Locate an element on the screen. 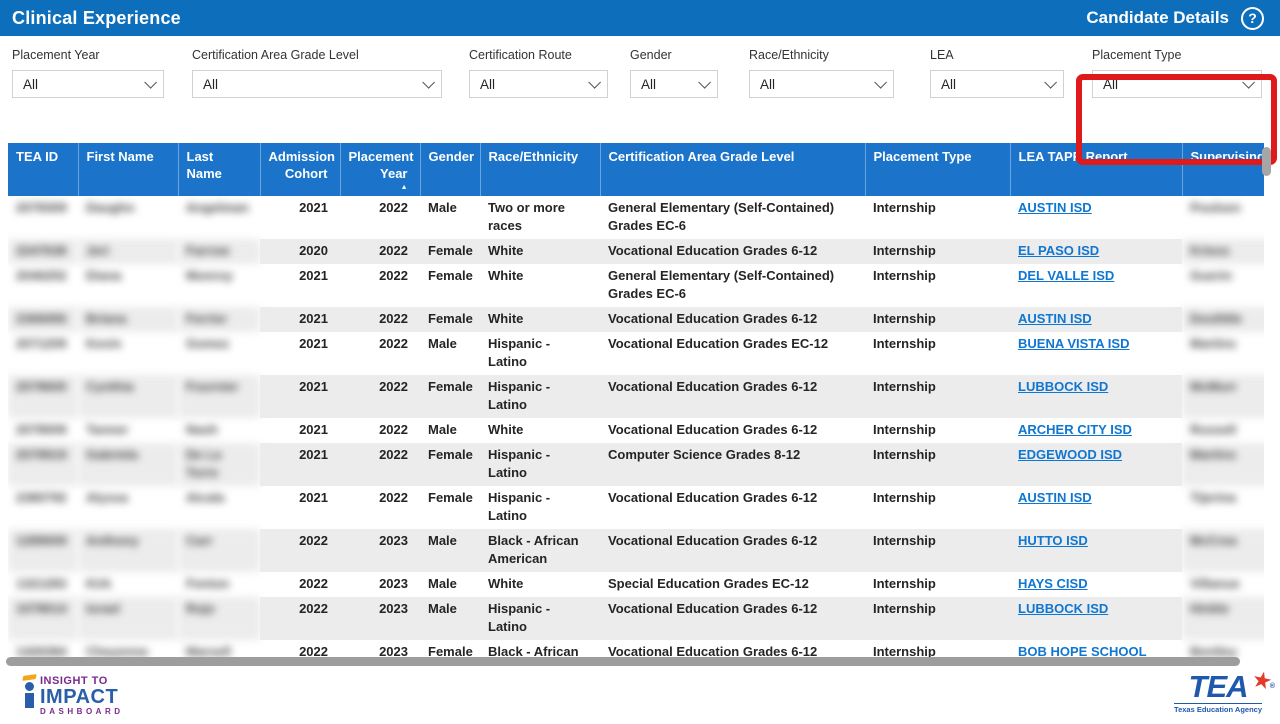 Image resolution: width=1280 pixels, height=724 pixels. lea-tapr-link: ARCHER CITY ISD is located at coordinates (1075, 429).